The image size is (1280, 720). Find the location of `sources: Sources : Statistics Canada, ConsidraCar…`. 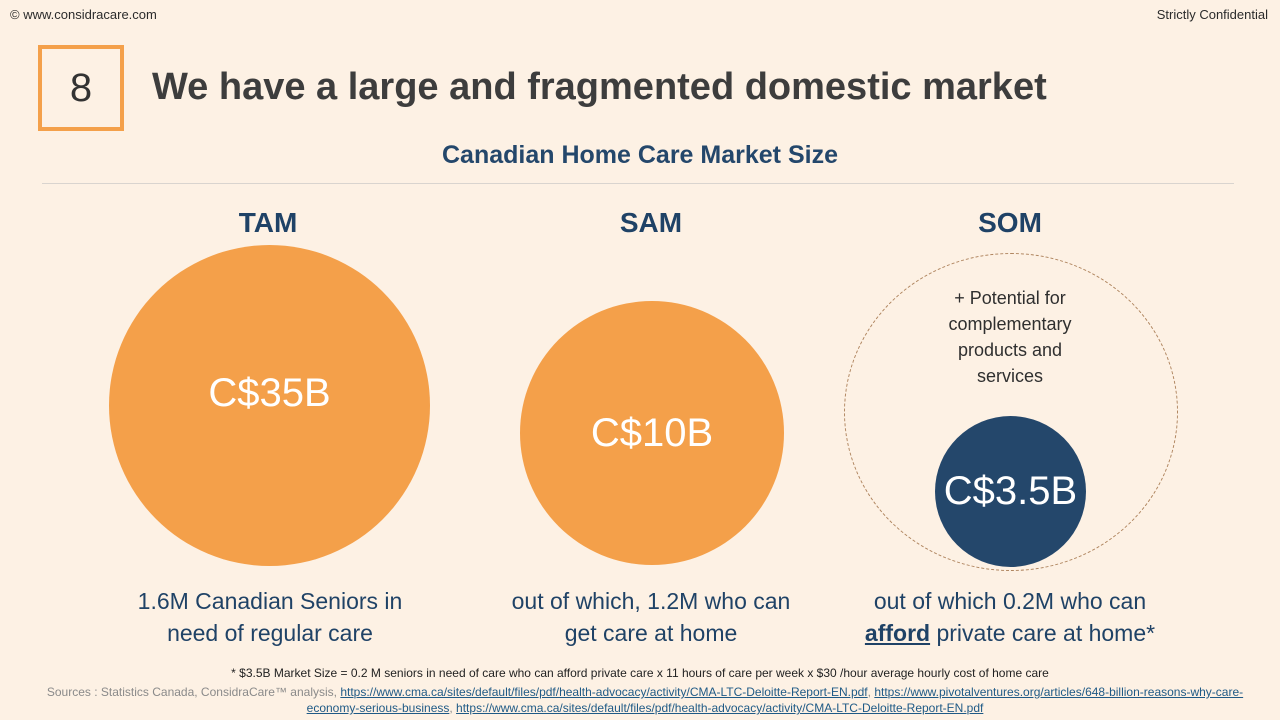

sources: Sources : Statistics Canada, ConsidraCar… is located at coordinates (645, 700).